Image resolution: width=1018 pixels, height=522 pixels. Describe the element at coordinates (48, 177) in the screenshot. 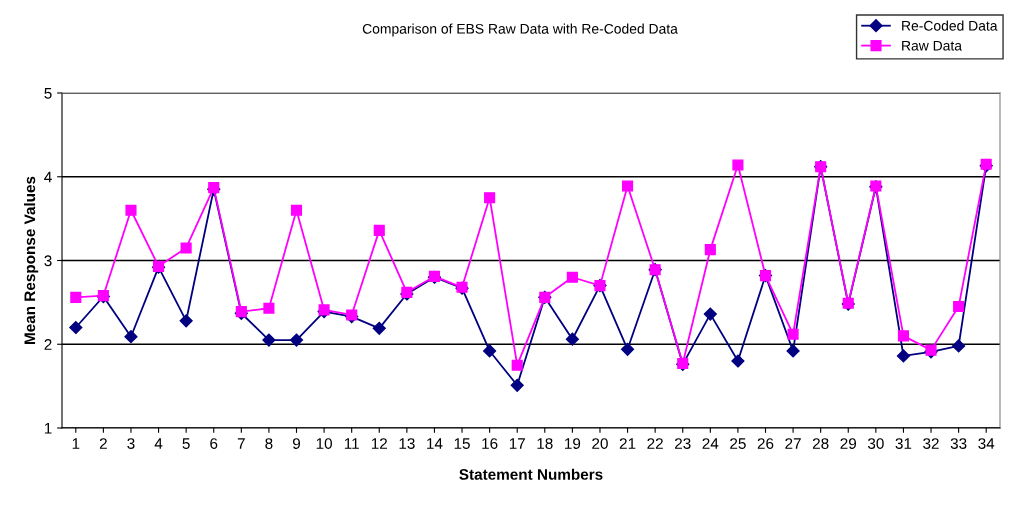

I see `y-tick-label: 4` at that location.